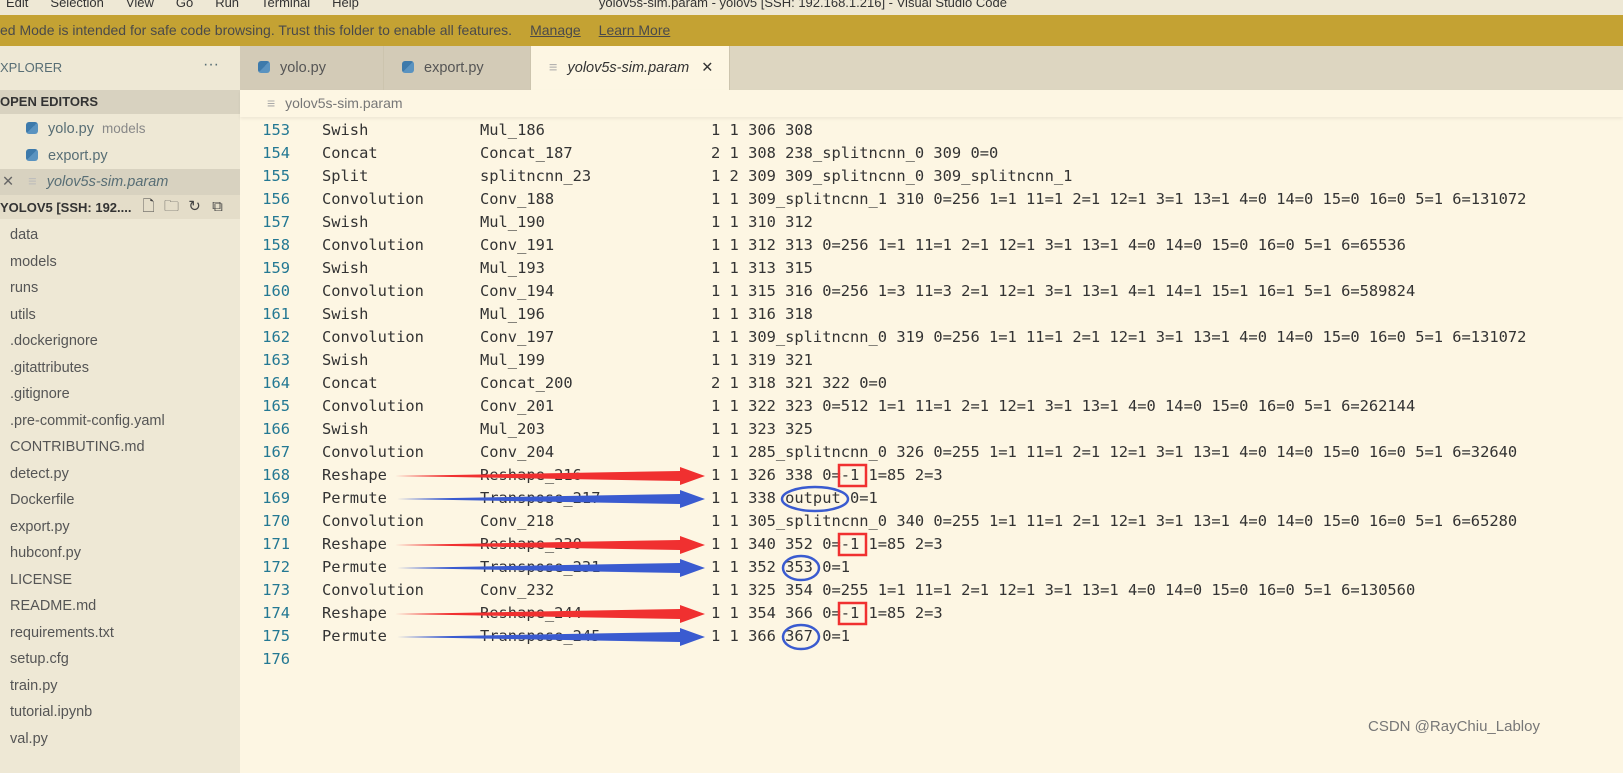 This screenshot has width=1623, height=773. What do you see at coordinates (120, 182) in the screenshot?
I see `open-editor-param: ✕ ≡ yolov5s-sim.param` at bounding box center [120, 182].